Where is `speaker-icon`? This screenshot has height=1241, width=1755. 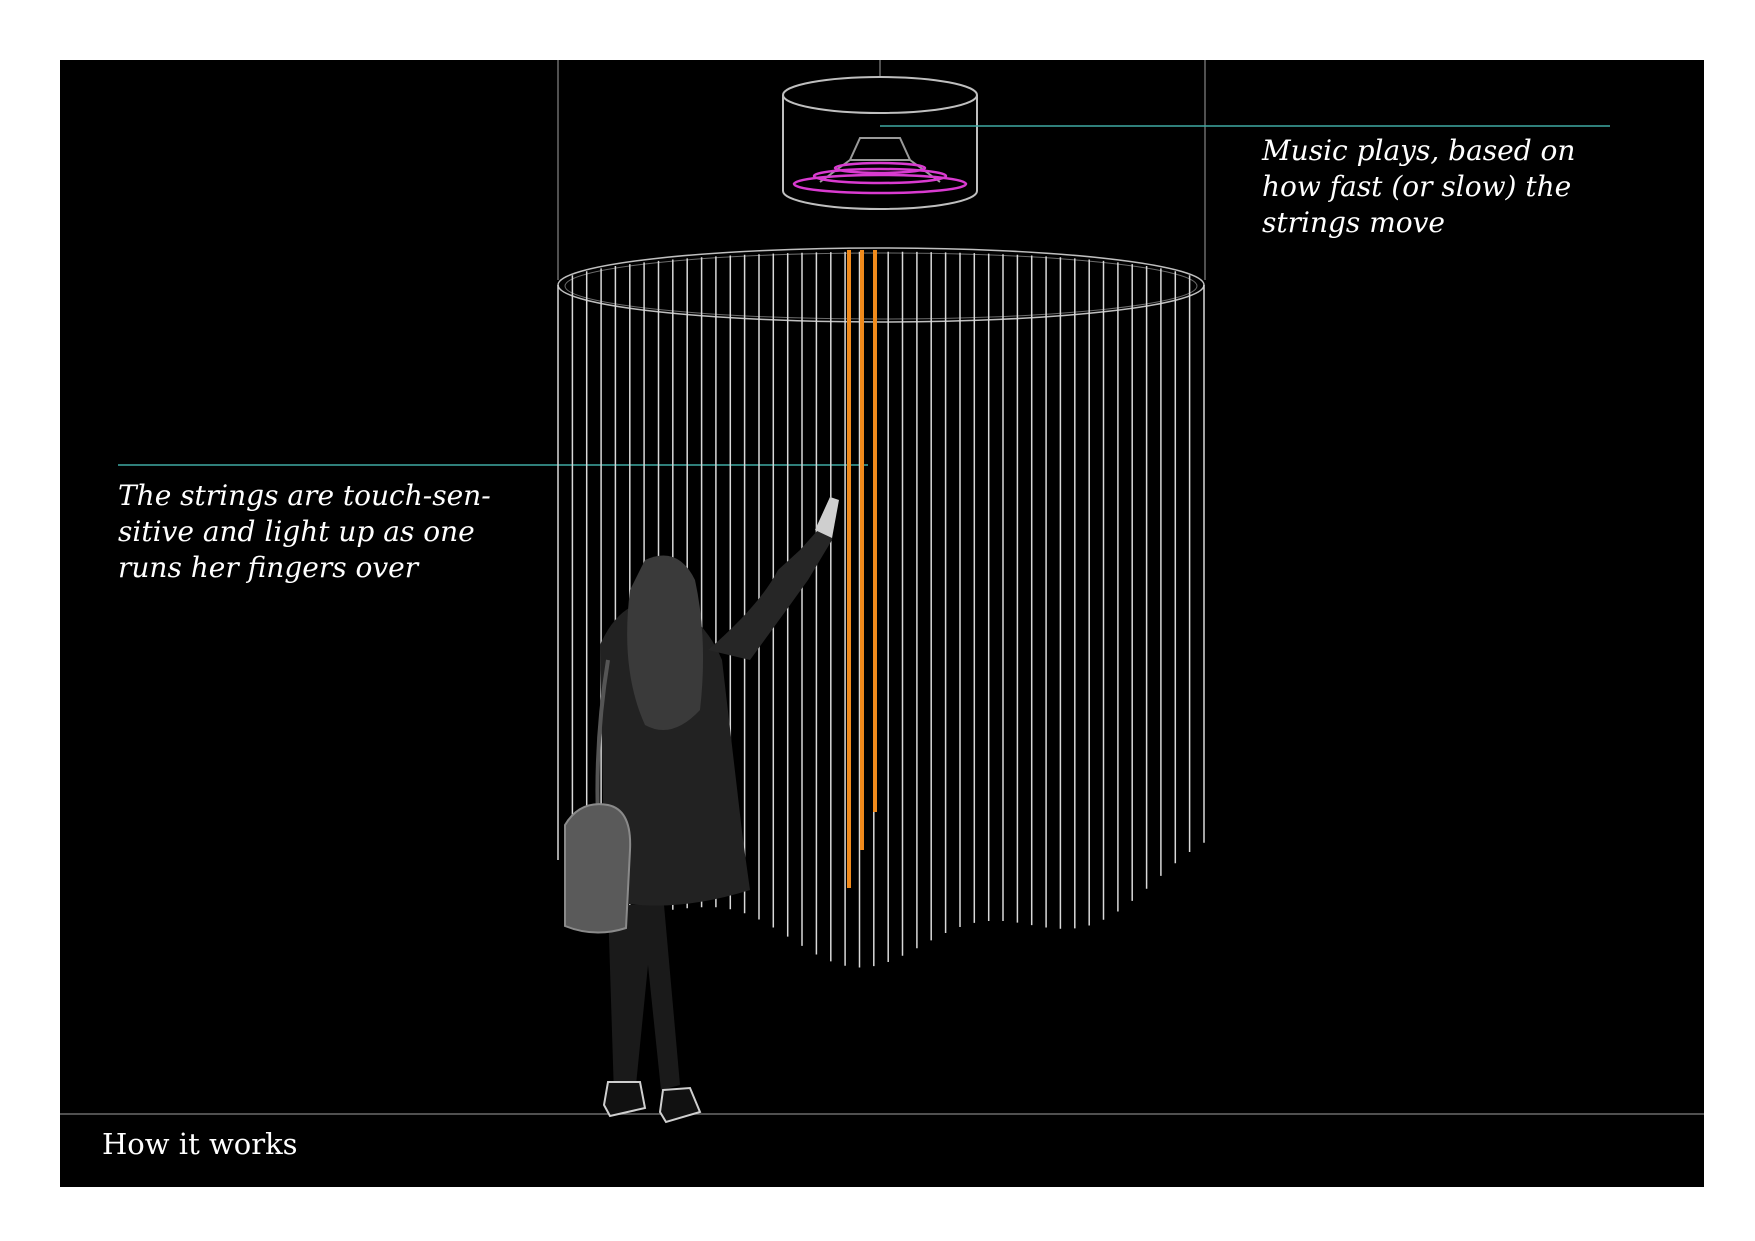
speaker-icon is located at coordinates (880, 143).